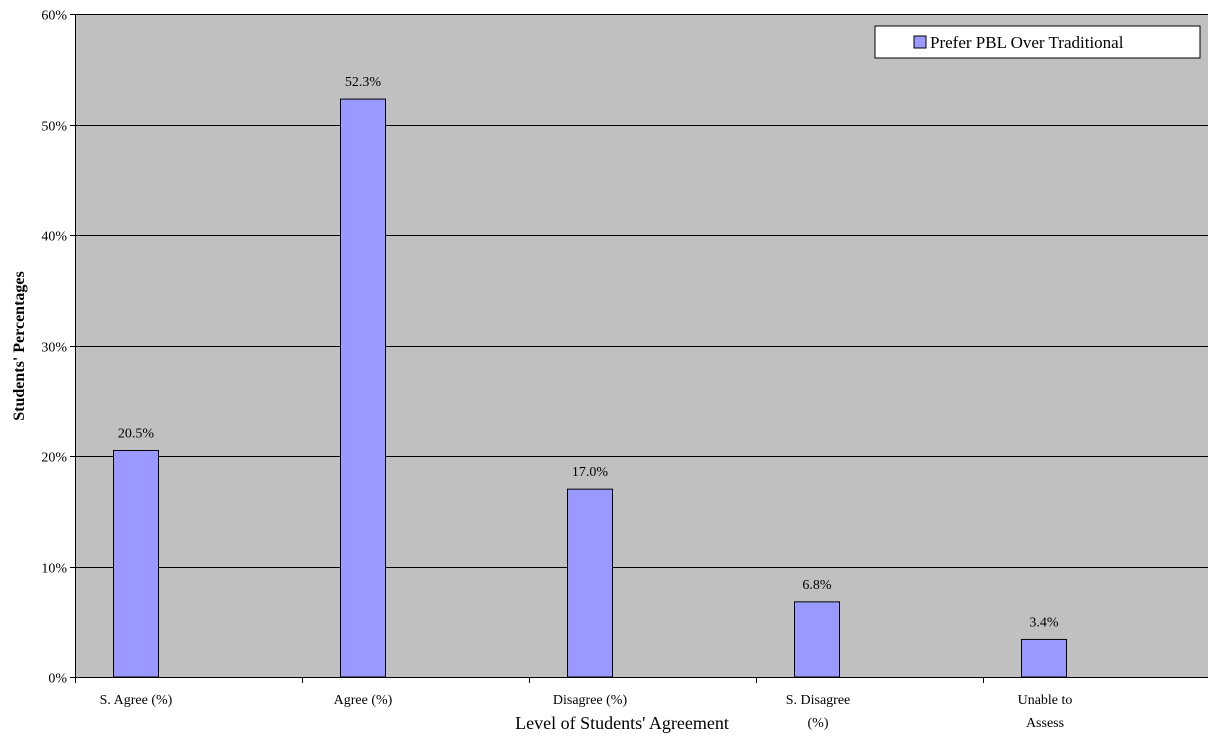 Image resolution: width=1208 pixels, height=740 pixels. Describe the element at coordinates (817, 585) in the screenshot. I see `data-label: 6.8%` at that location.